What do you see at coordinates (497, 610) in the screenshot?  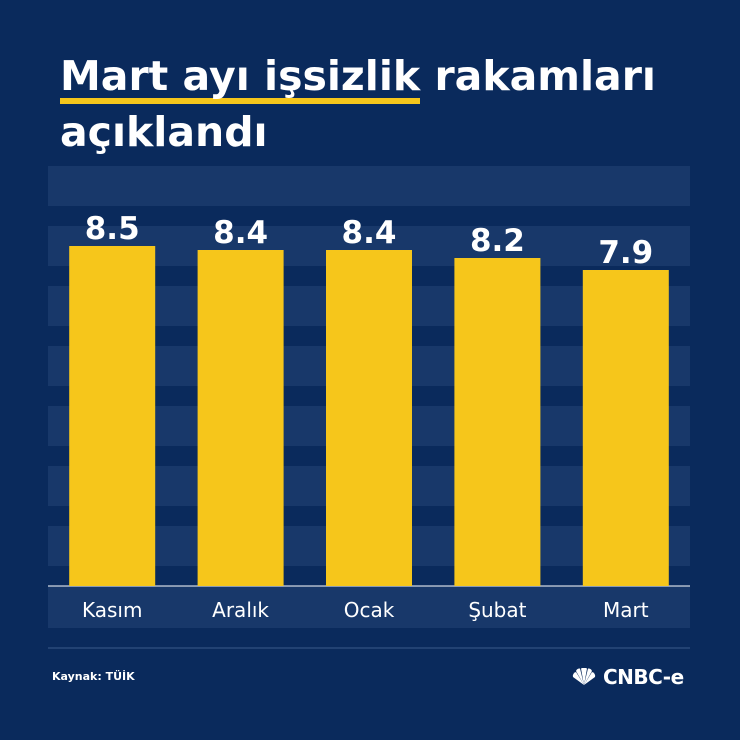 I see `category-label-3: Şubat` at bounding box center [497, 610].